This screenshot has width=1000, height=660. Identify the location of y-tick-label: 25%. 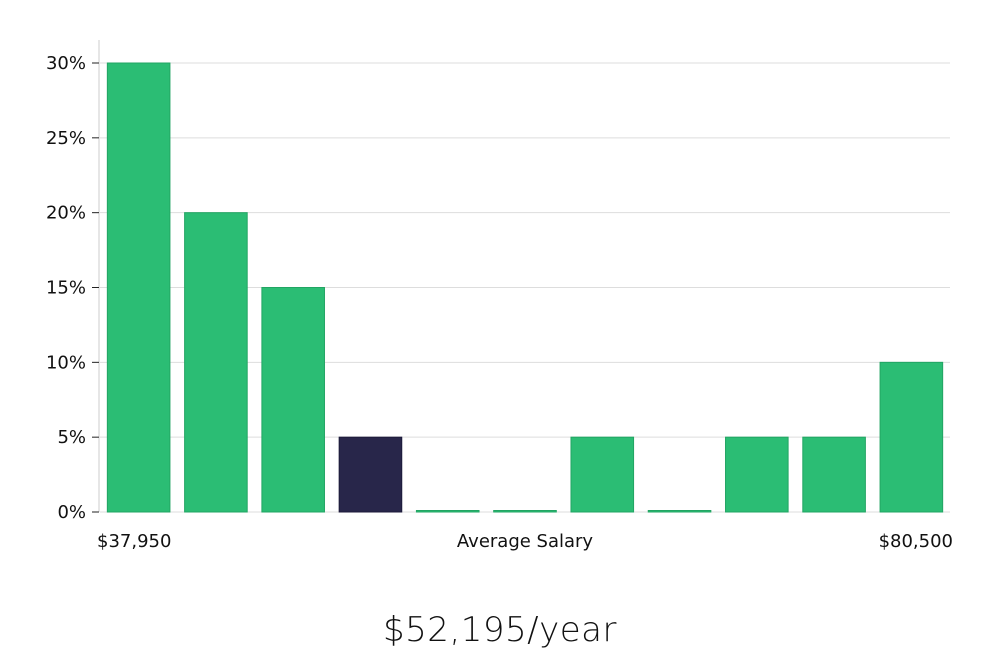
(66, 138).